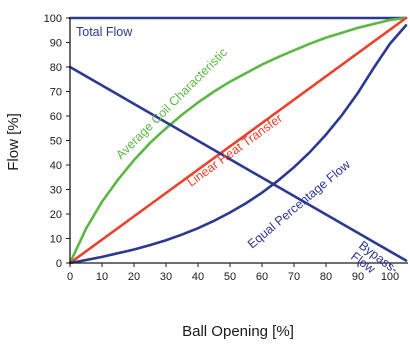 Image resolution: width=410 pixels, height=345 pixels. I want to click on x-tick-label: 100, so click(390, 277).